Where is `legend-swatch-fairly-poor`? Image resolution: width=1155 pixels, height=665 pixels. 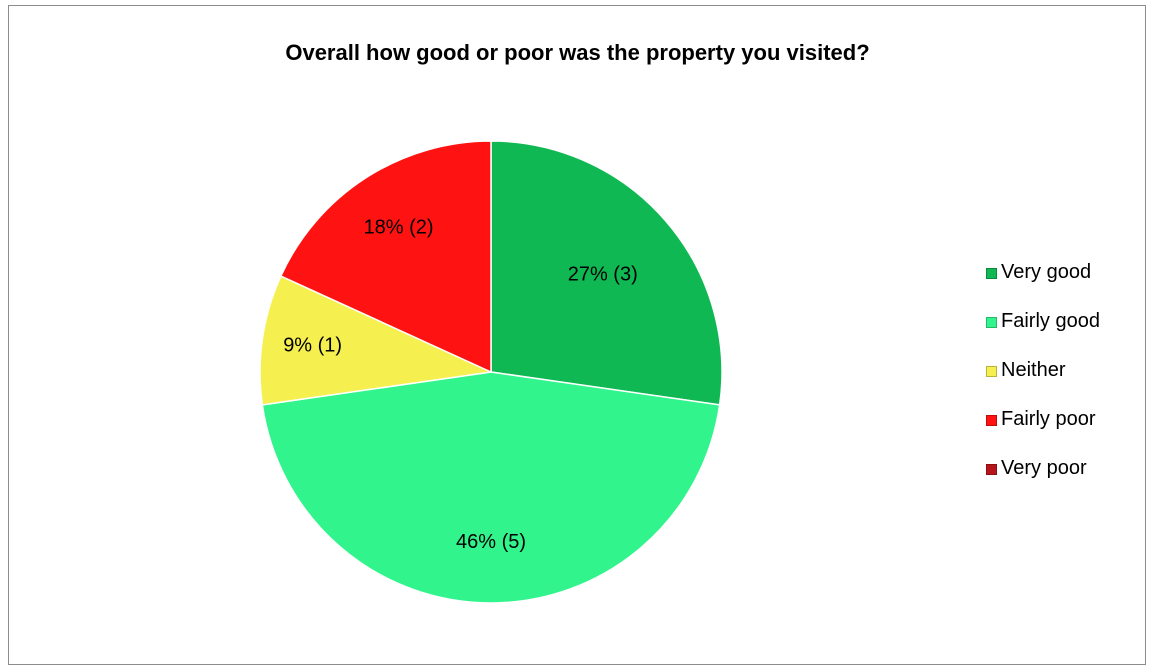
legend-swatch-fairly-poor is located at coordinates (991, 420).